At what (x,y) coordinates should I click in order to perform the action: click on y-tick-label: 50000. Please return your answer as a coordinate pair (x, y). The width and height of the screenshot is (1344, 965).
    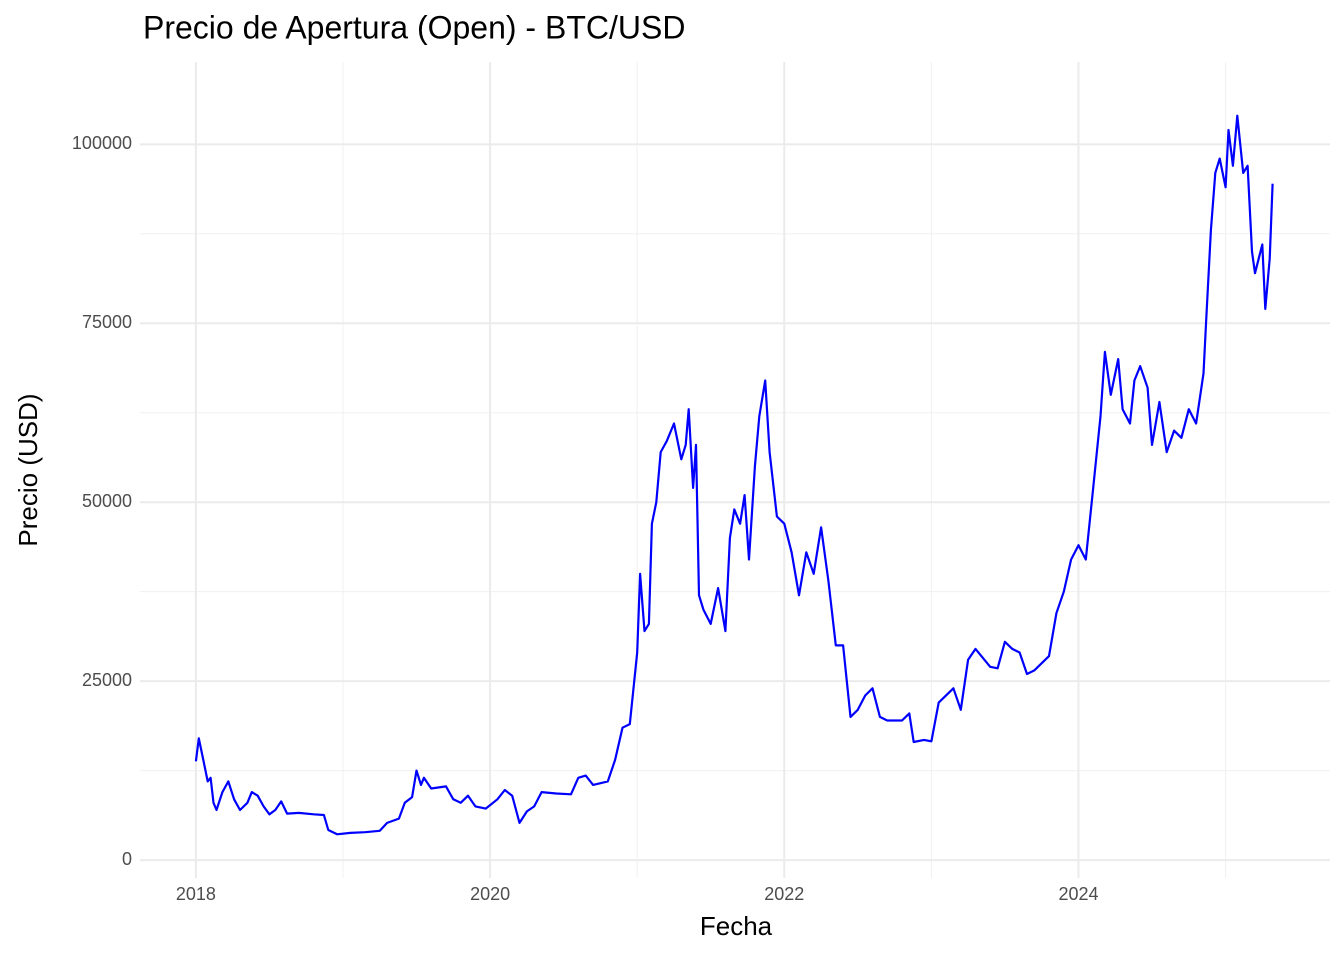
    Looking at the image, I should click on (107, 501).